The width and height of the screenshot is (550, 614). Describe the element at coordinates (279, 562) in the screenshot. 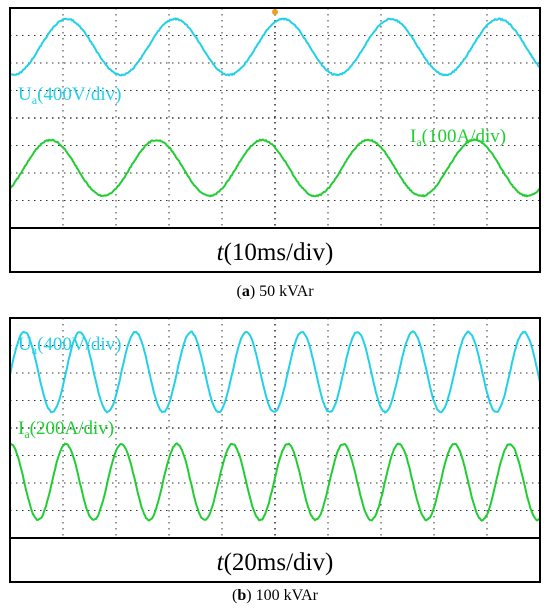

I see `time-scale: (20ms/div)` at that location.